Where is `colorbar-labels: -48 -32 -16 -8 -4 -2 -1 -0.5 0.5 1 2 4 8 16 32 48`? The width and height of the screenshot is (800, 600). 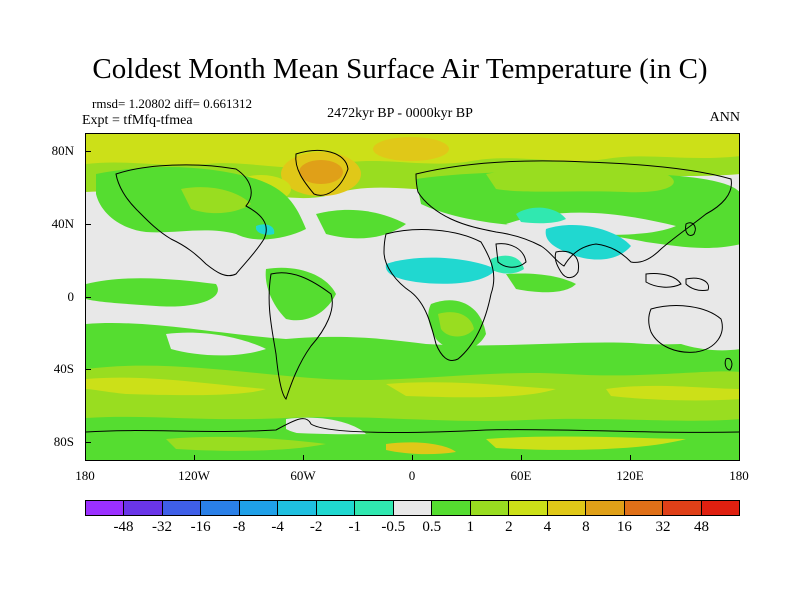
colorbar-labels: -48 -32 -16 -8 -4 -2 -1 -0.5 0.5 1 2 4 8 16 32 48 is located at coordinates (412, 529).